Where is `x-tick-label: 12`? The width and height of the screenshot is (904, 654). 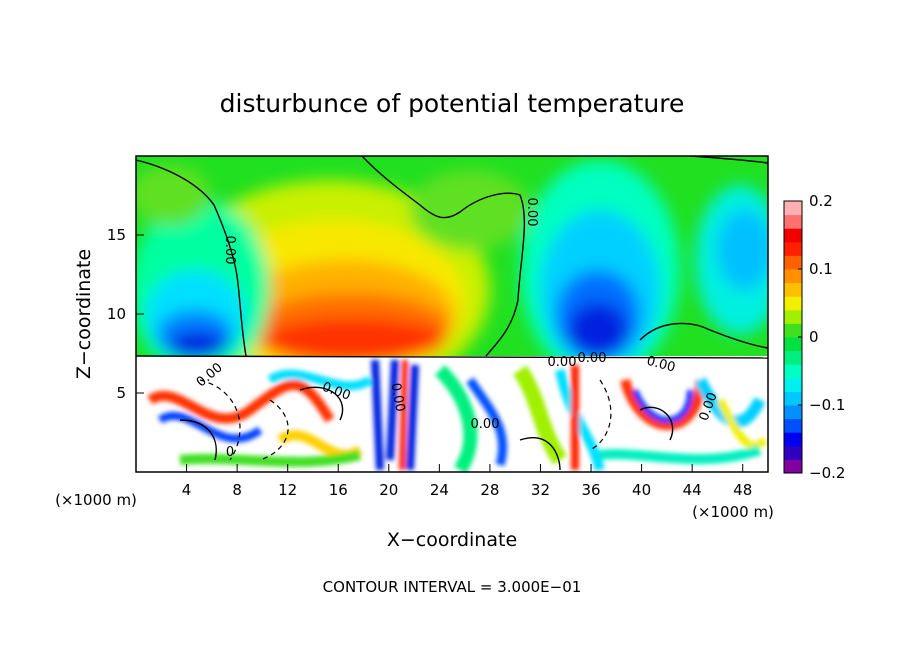
x-tick-label: 12 is located at coordinates (287, 490).